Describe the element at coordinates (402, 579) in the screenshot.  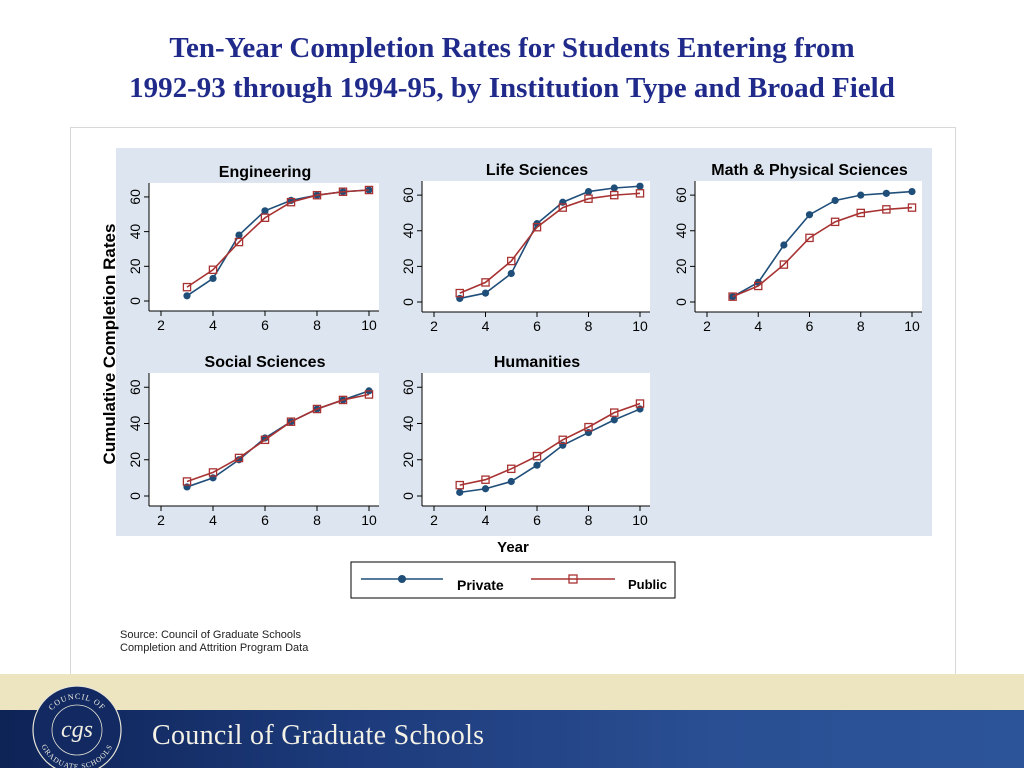
I see `legend-marker-private` at that location.